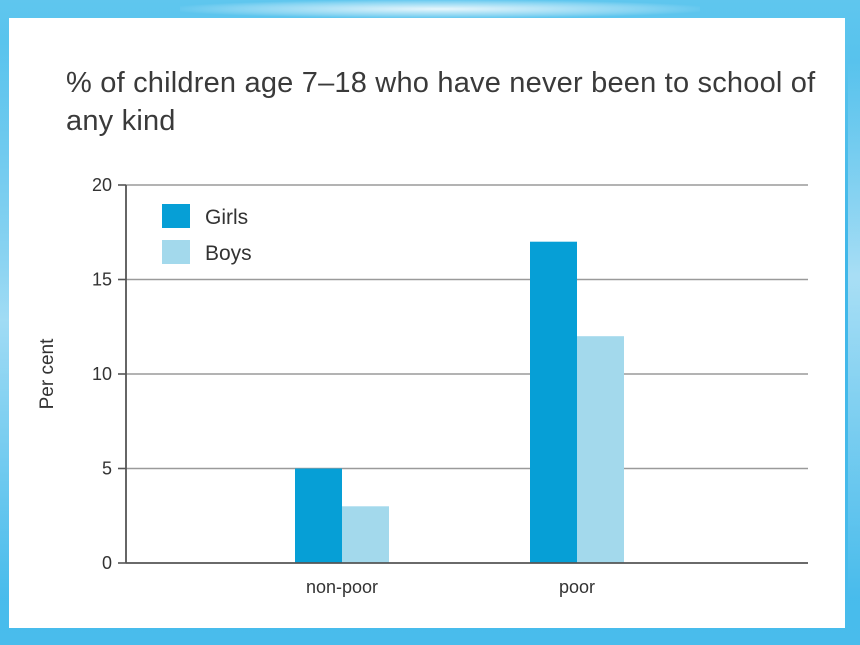  Describe the element at coordinates (600, 449) in the screenshot. I see `bar-boys-poor` at that location.